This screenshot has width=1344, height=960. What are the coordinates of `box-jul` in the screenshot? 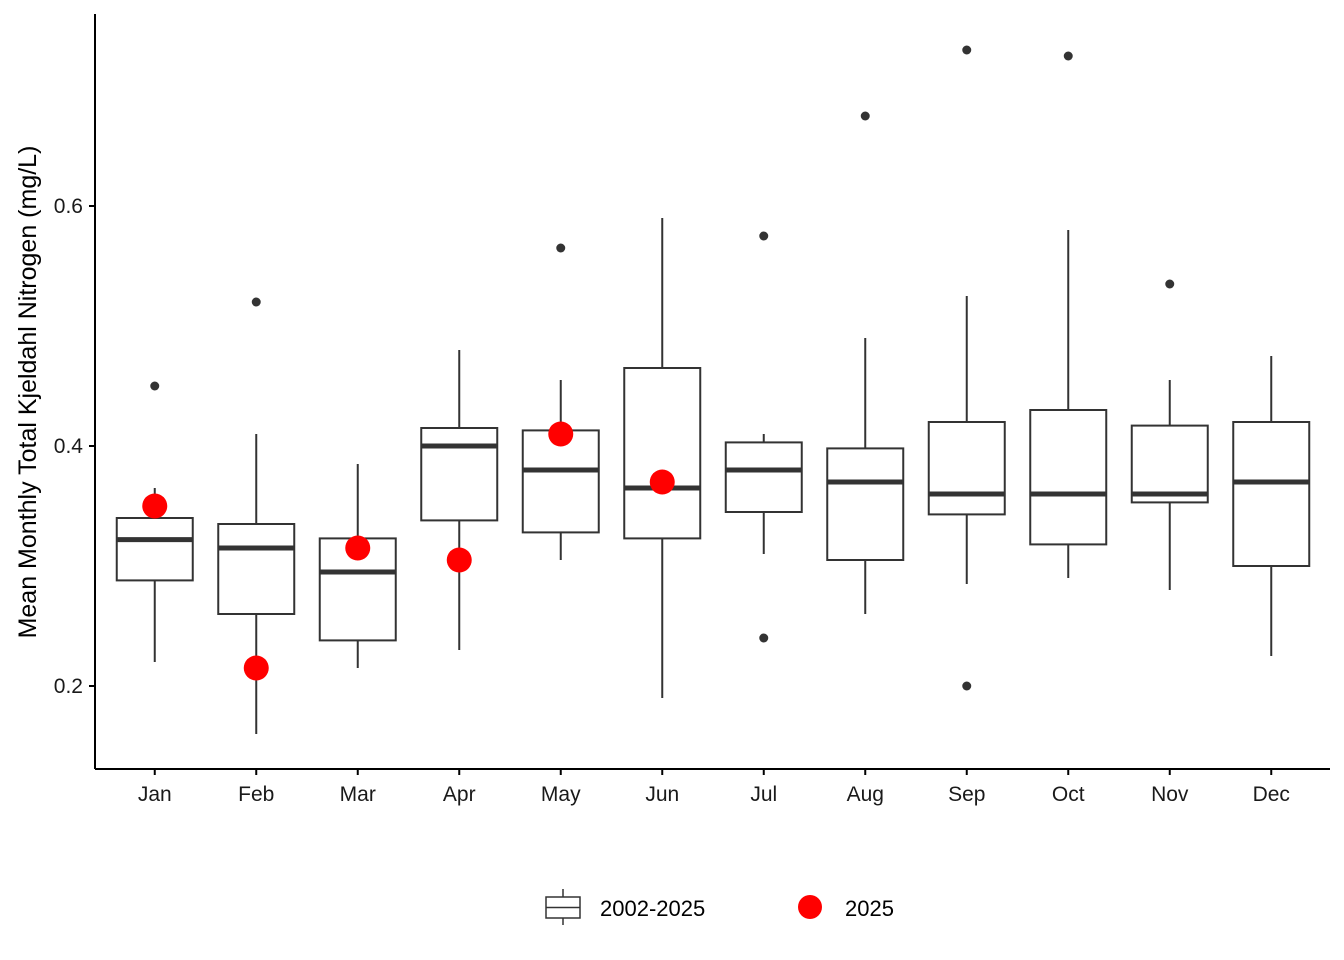 It's located at (763, 437).